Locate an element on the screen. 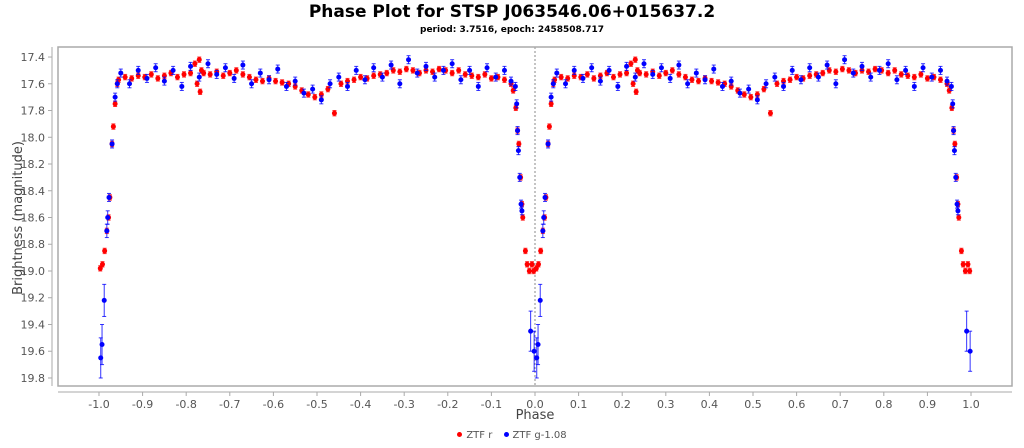 Image resolution: width=1024 pixels, height=448 pixels. x-tick-label: 0.9 is located at coordinates (928, 404).